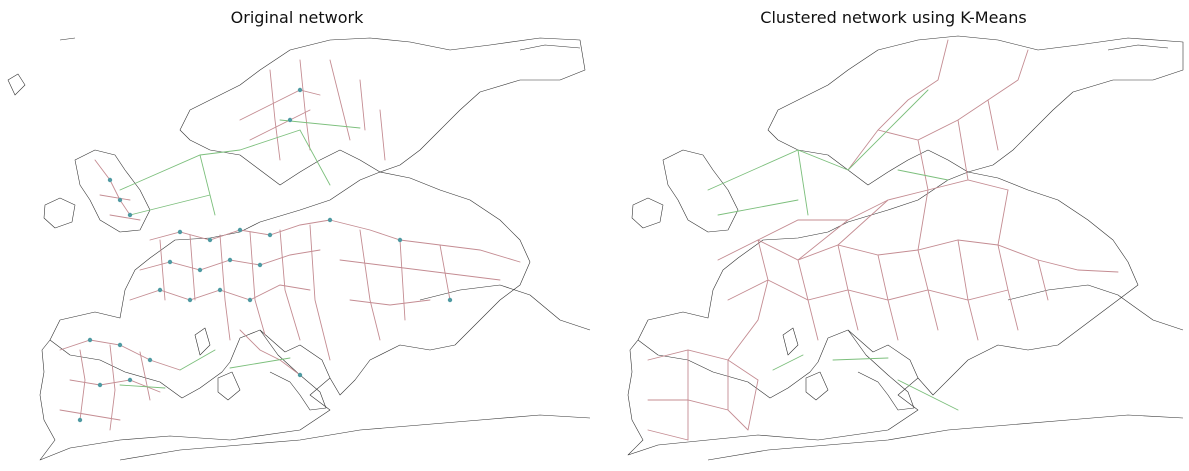 The width and height of the screenshot is (1189, 471). Describe the element at coordinates (893, 17) in the screenshot. I see `panel-title: Clustered network using K-Means` at that location.